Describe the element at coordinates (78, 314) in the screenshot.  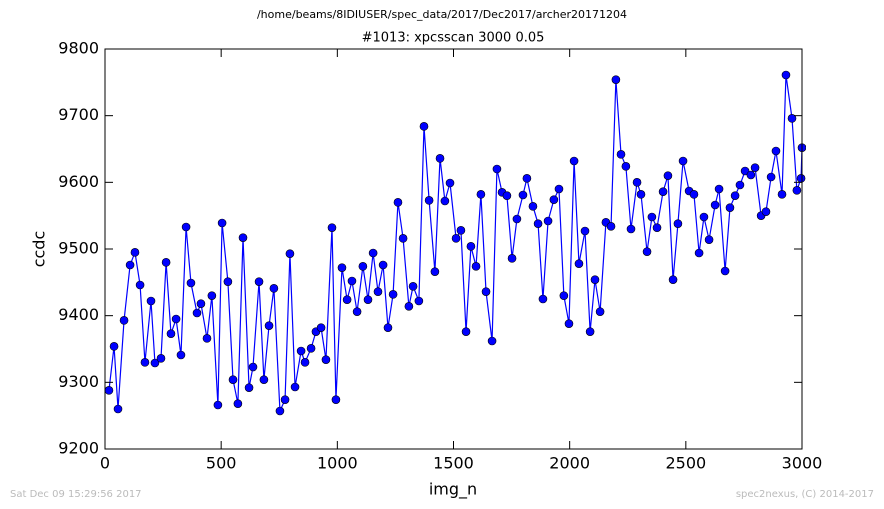
I see `y-tick-label: 9400` at that location.